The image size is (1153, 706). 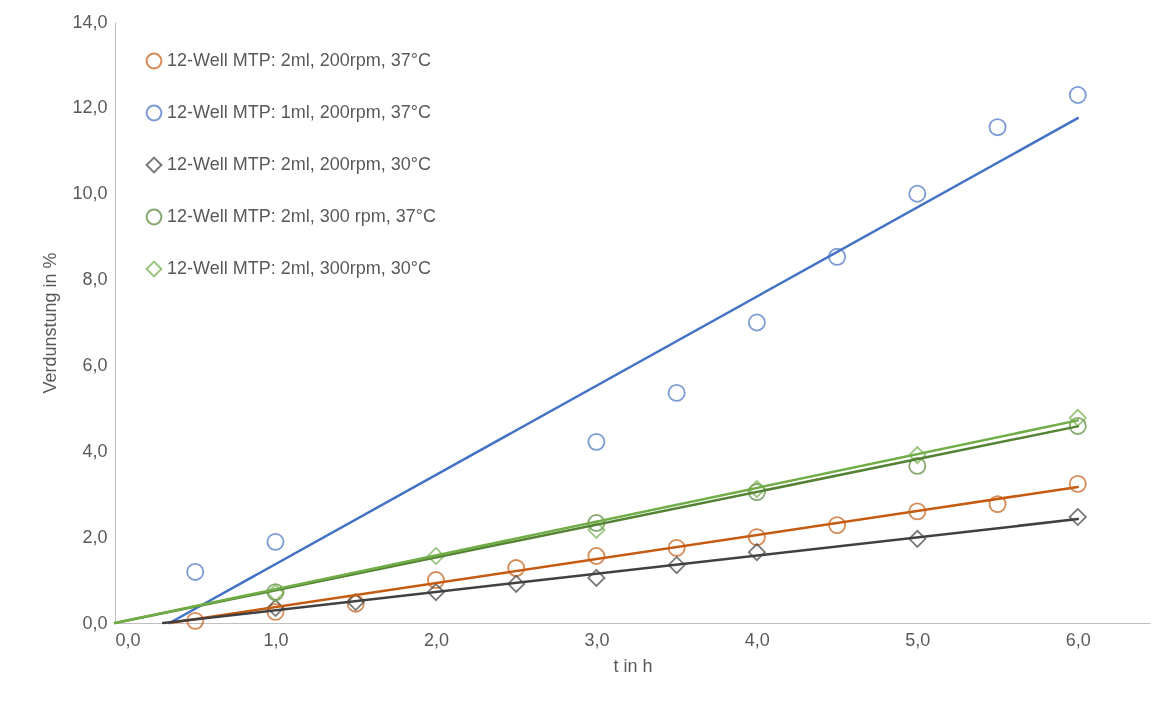 What do you see at coordinates (1078, 639) in the screenshot?
I see `x-tick-label: 6,0` at bounding box center [1078, 639].